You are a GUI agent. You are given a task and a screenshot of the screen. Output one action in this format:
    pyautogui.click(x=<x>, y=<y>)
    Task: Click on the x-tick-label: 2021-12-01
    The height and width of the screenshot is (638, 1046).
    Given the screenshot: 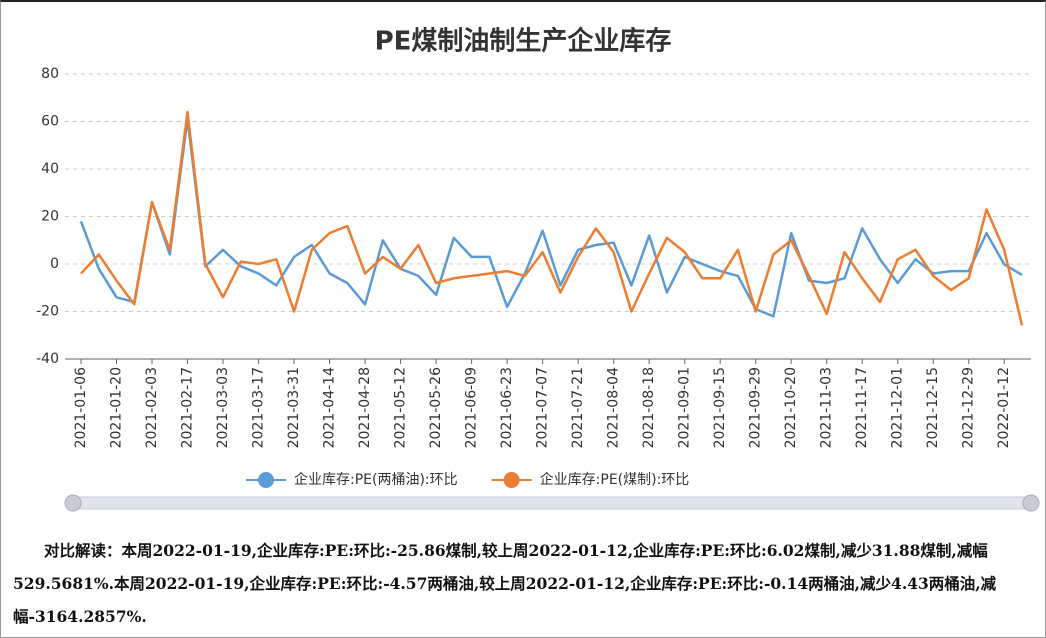 What is the action you would take?
    pyautogui.click(x=898, y=407)
    